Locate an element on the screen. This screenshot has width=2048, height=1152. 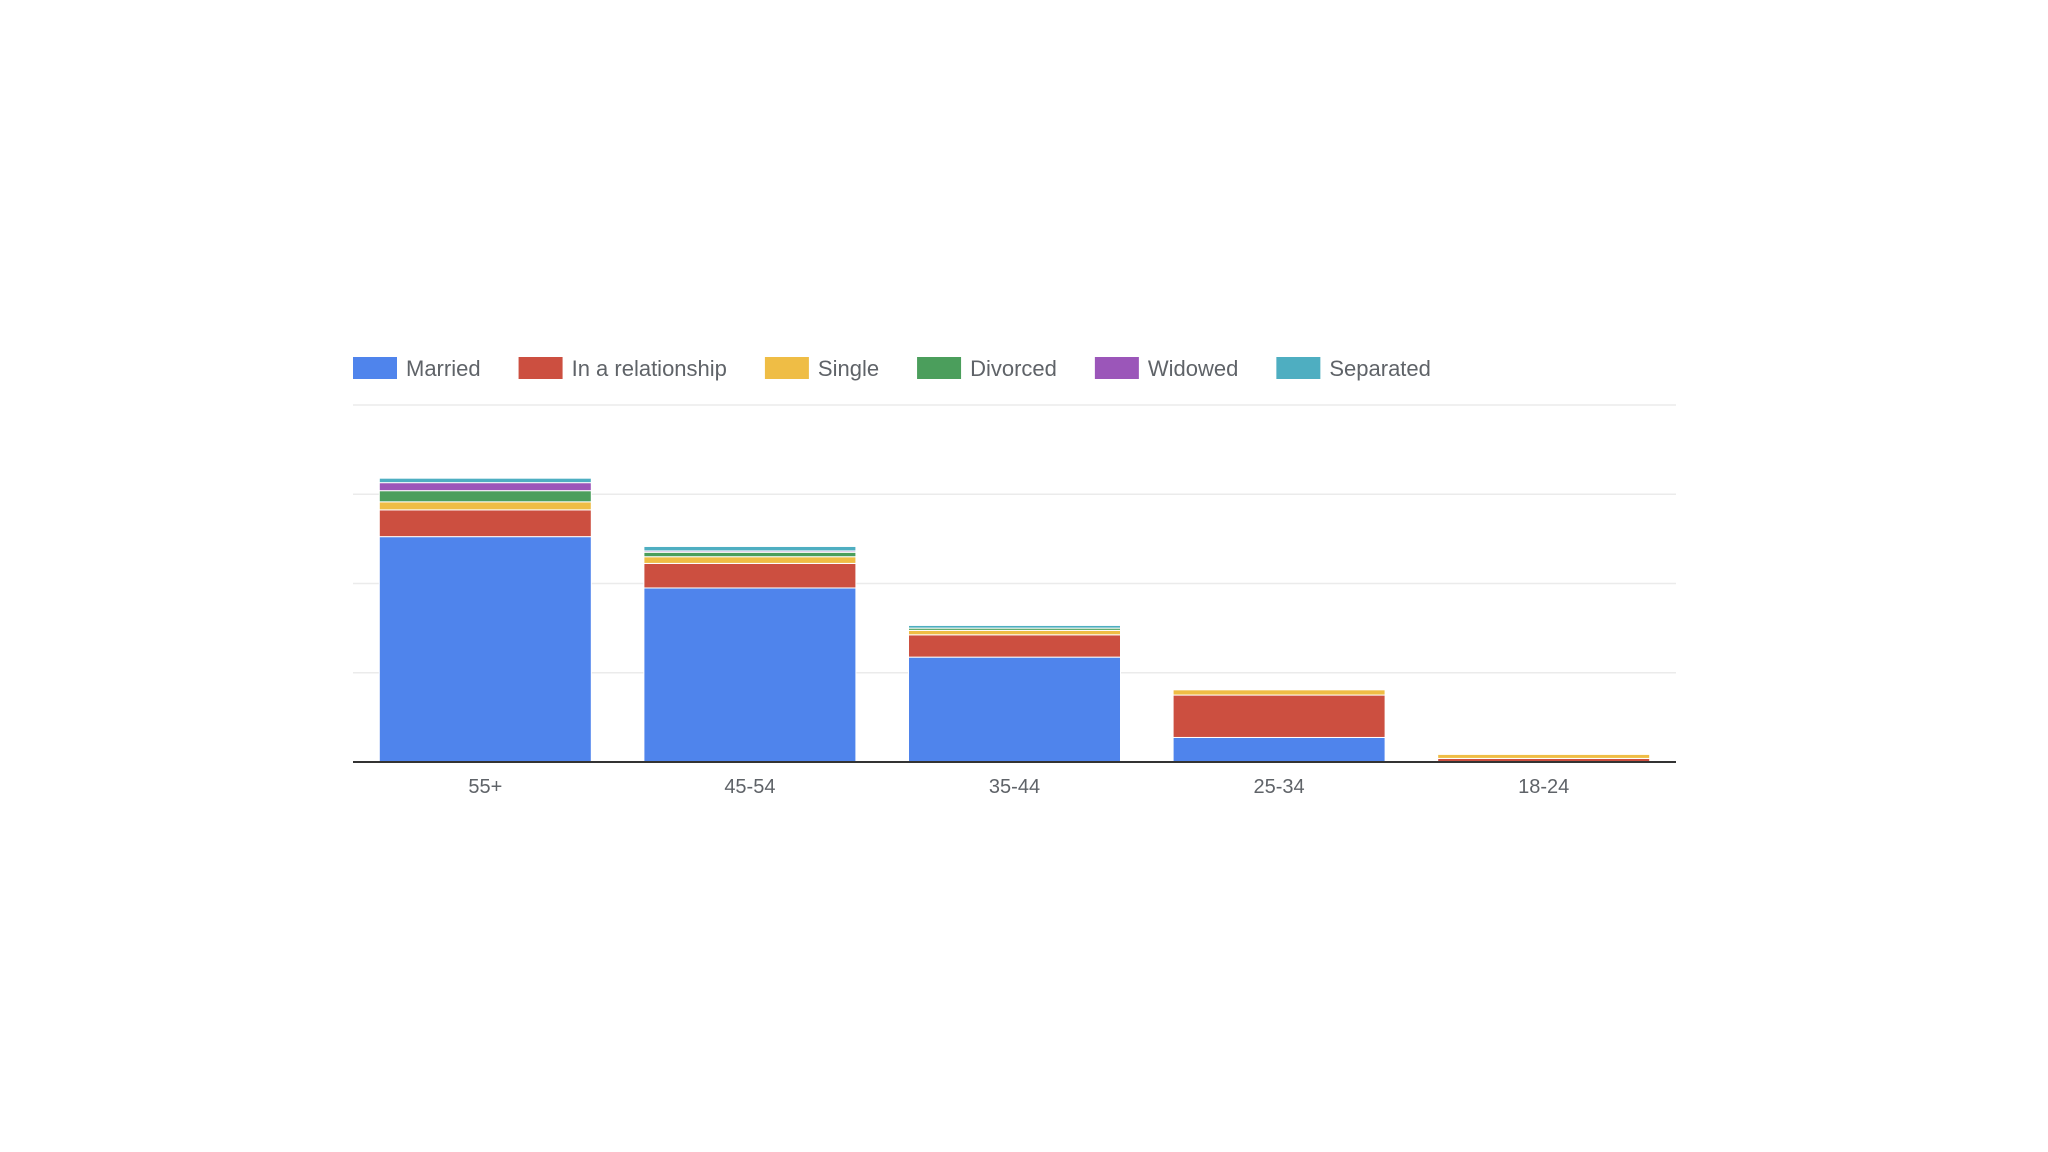
legend-item-in-a-relationship: In a relationship is located at coordinates (622, 368).